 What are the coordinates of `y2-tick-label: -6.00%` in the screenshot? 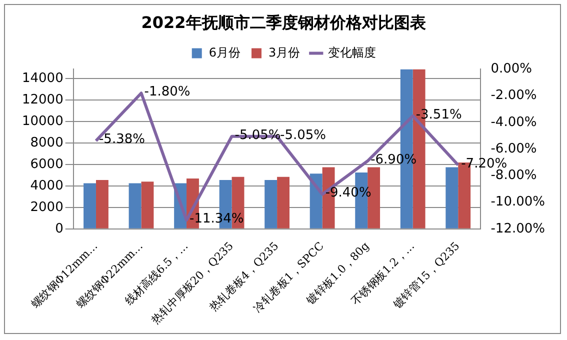 It's located at (513, 148).